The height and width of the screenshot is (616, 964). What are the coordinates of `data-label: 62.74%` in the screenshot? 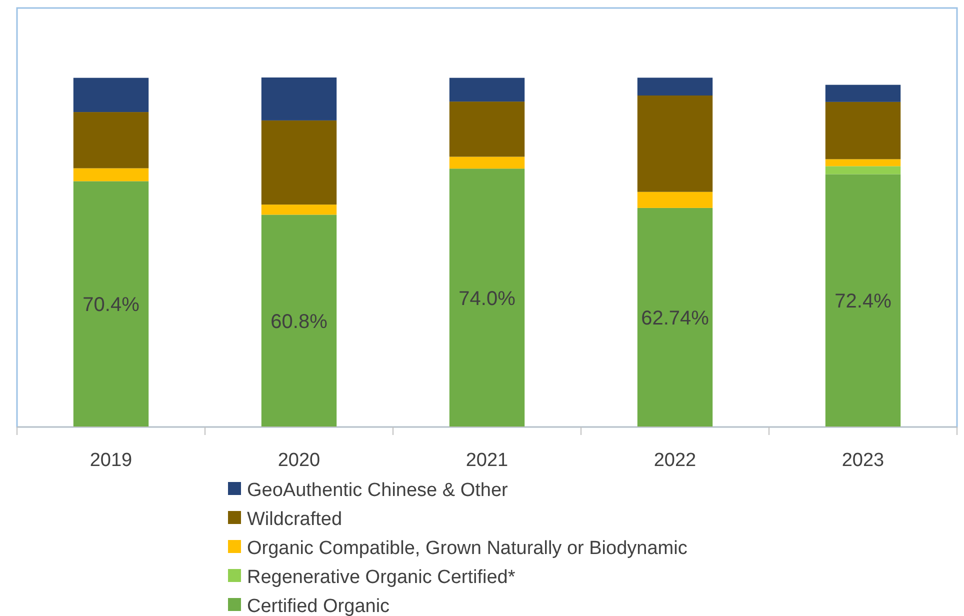 It's located at (675, 318).